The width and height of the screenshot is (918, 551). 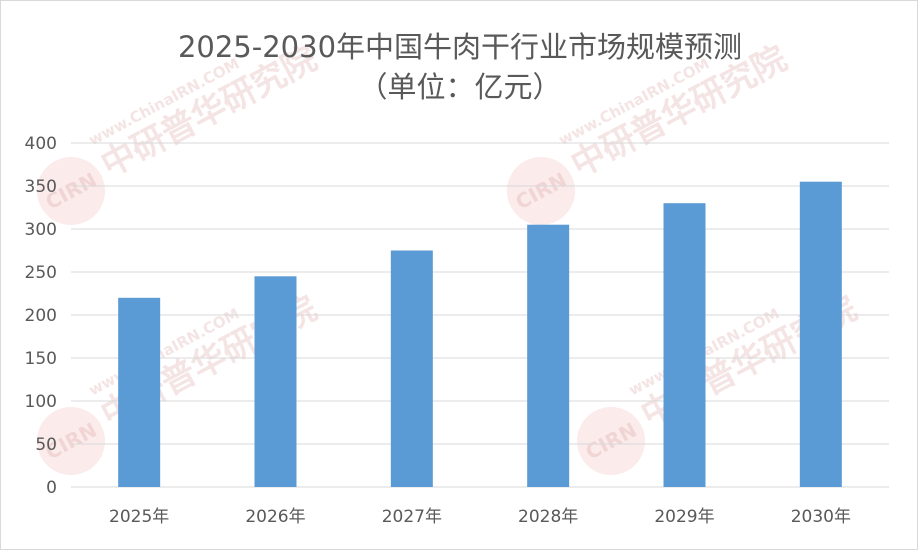 I want to click on y-tick-label: 300, so click(x=41, y=230).